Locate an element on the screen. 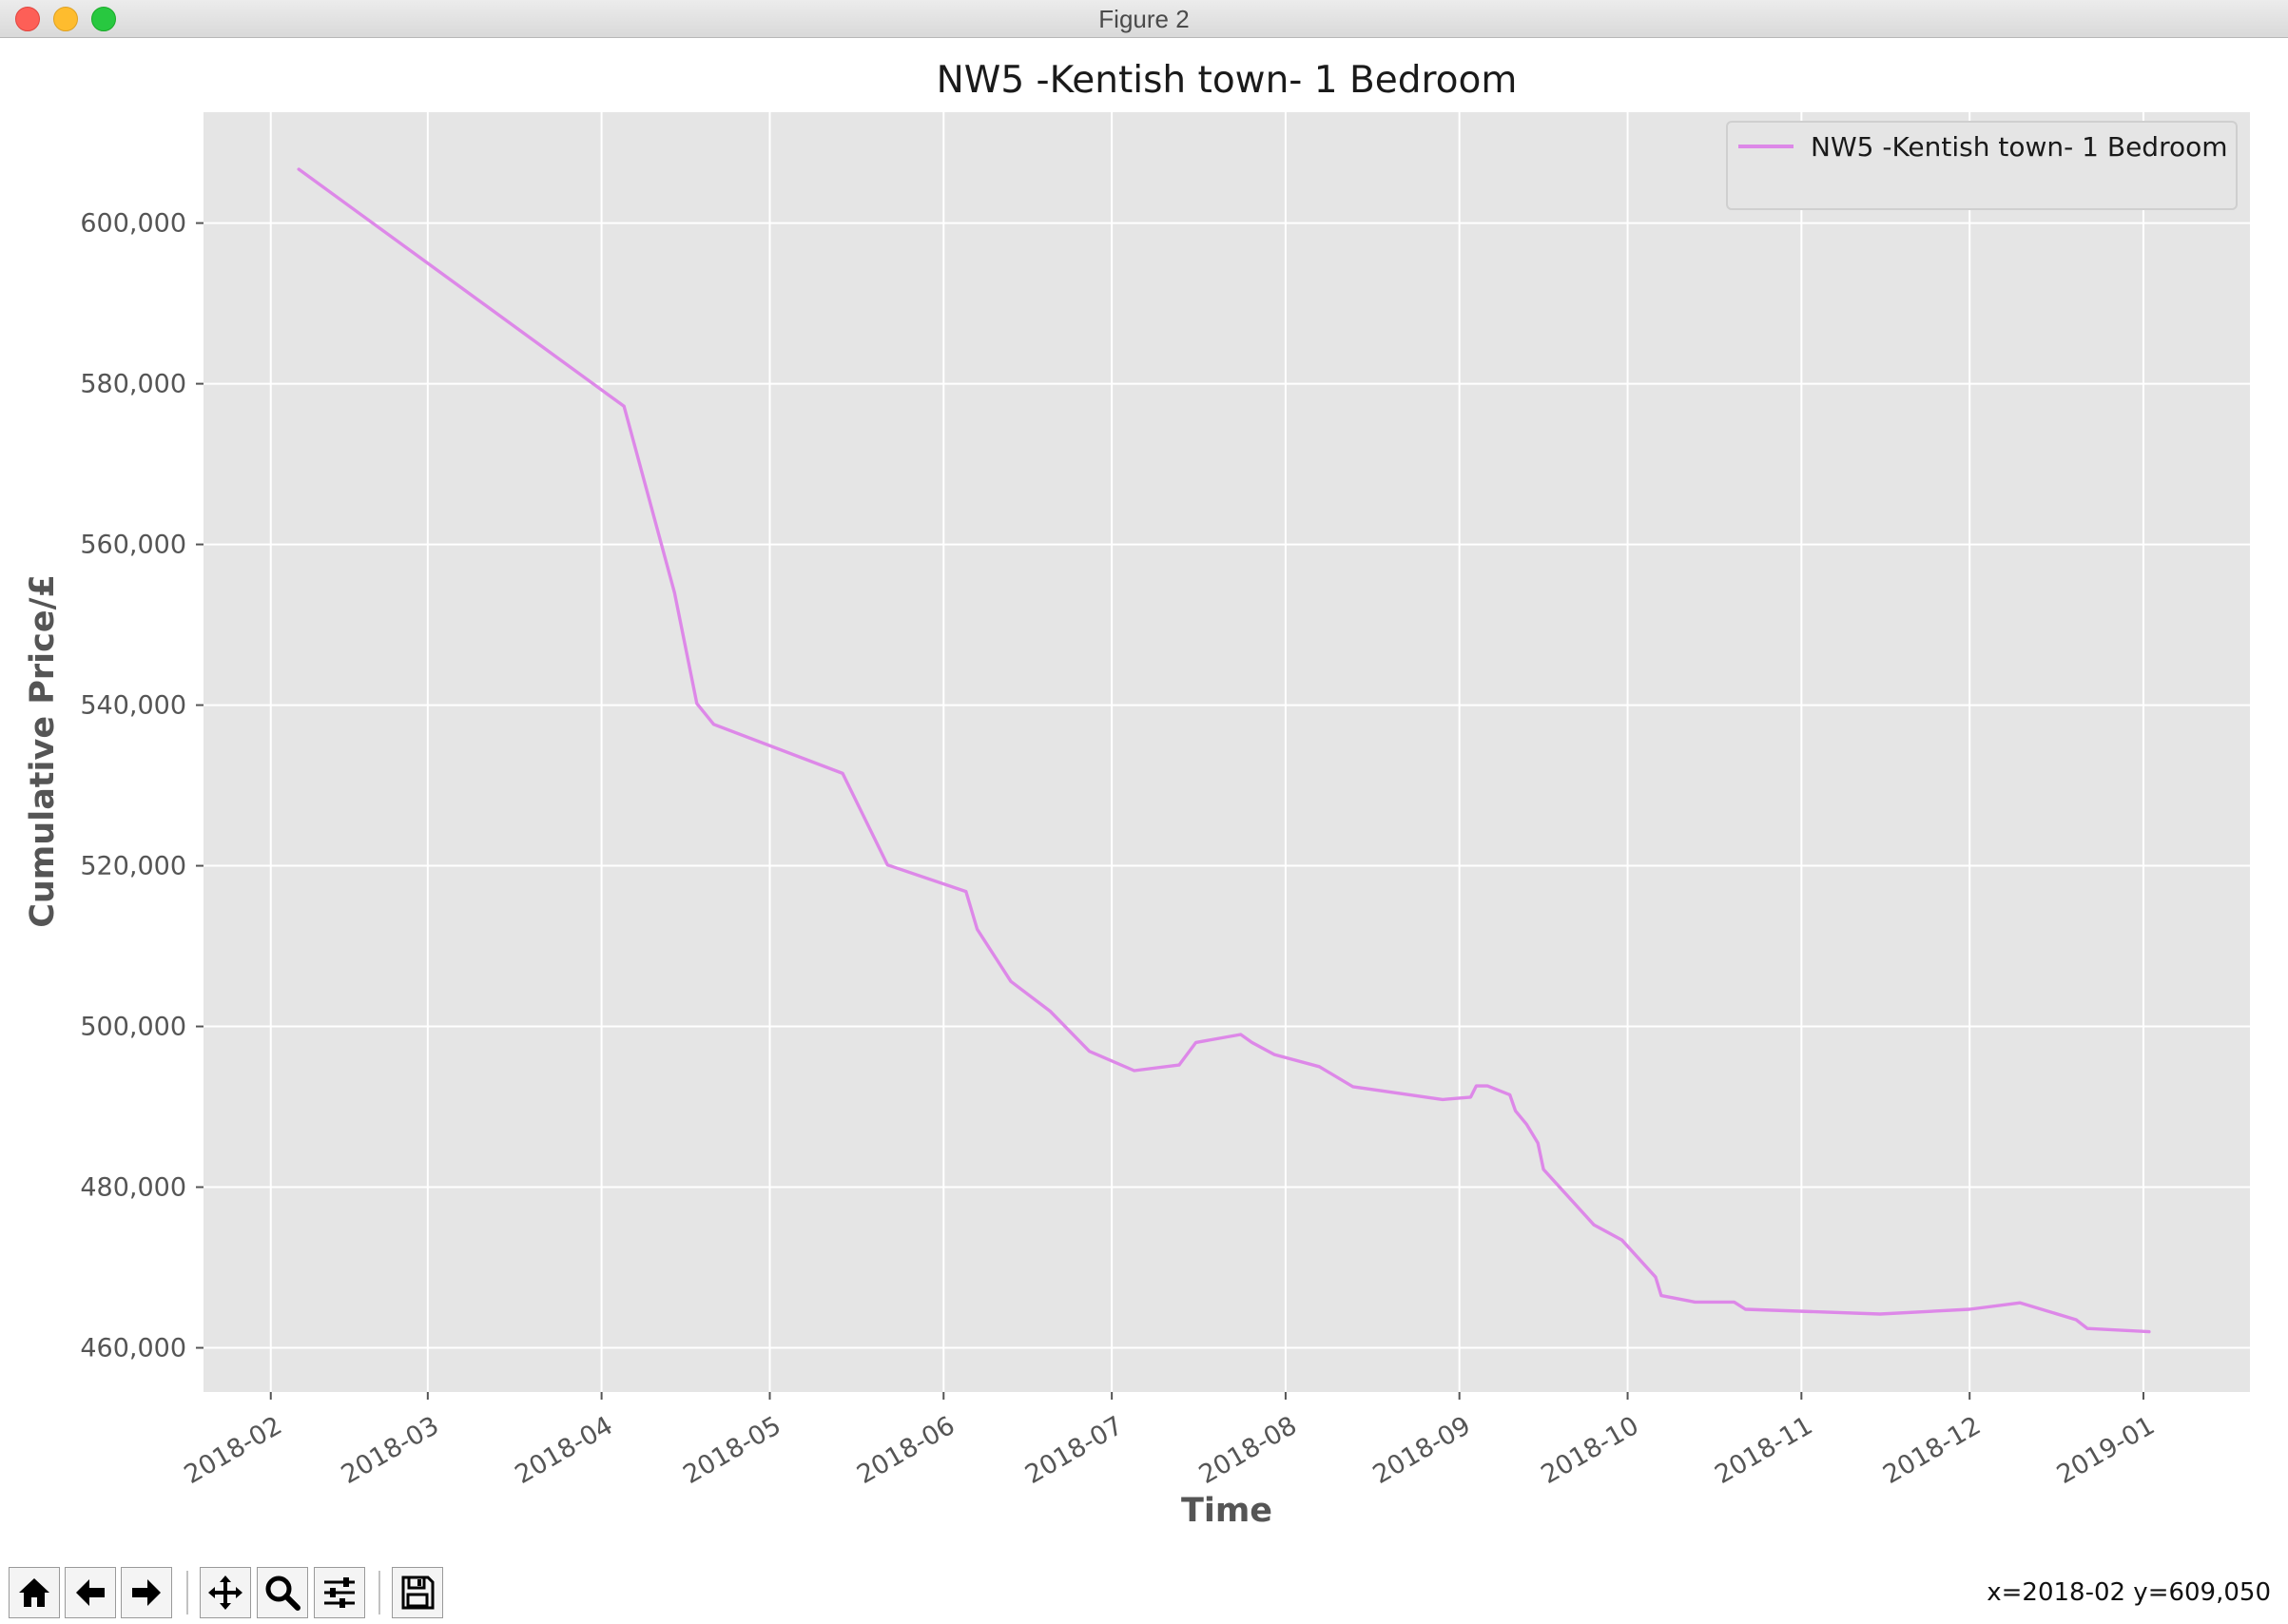 The height and width of the screenshot is (1624, 2288). legend-box is located at coordinates (1982, 165).